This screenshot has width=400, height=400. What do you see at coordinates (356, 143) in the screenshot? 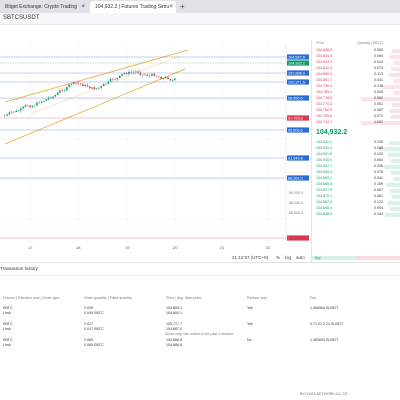
I see `order-book-row: 104,932.2 0.105` at bounding box center [356, 143].